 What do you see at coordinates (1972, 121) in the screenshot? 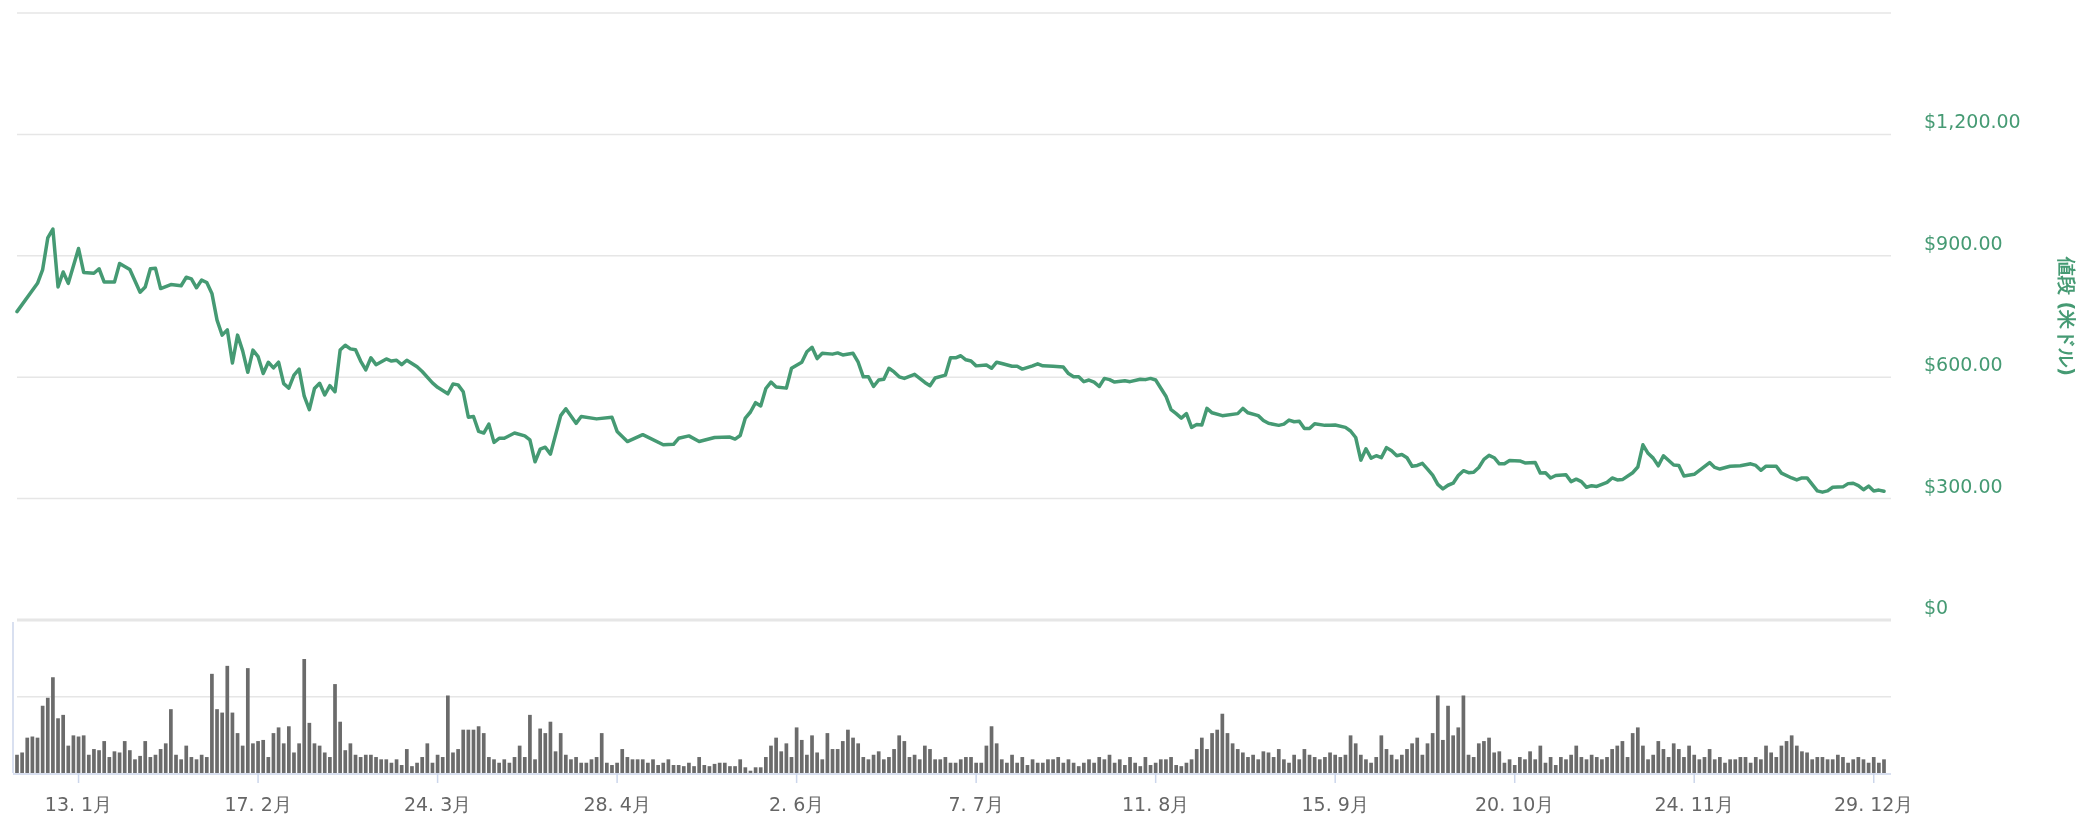
I see `y-tick-label: $1,200.00` at bounding box center [1972, 121].